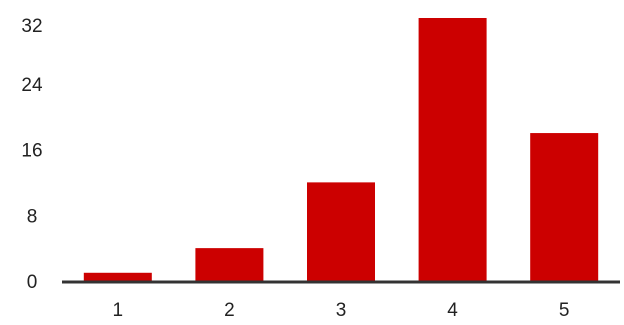 The image size is (624, 325). I want to click on x-tick-label: 1, so click(118, 310).